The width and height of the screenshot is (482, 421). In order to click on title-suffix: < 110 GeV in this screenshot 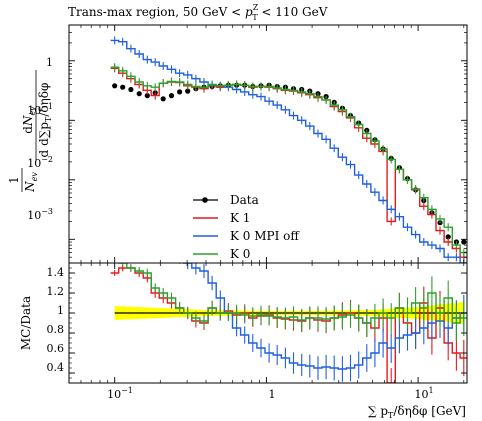, I will do `click(293, 12)`.